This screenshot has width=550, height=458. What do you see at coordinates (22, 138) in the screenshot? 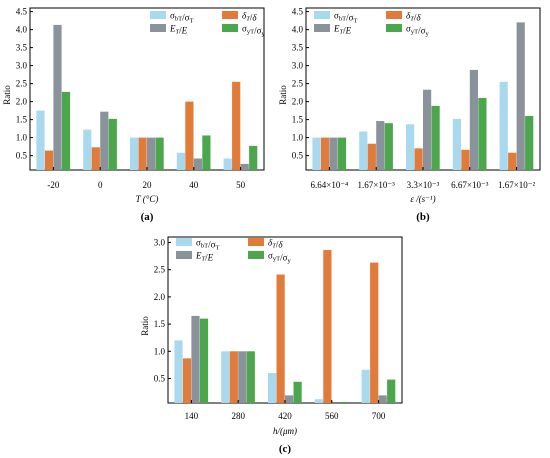
I see `y-tick-label: 1.0` at bounding box center [22, 138].